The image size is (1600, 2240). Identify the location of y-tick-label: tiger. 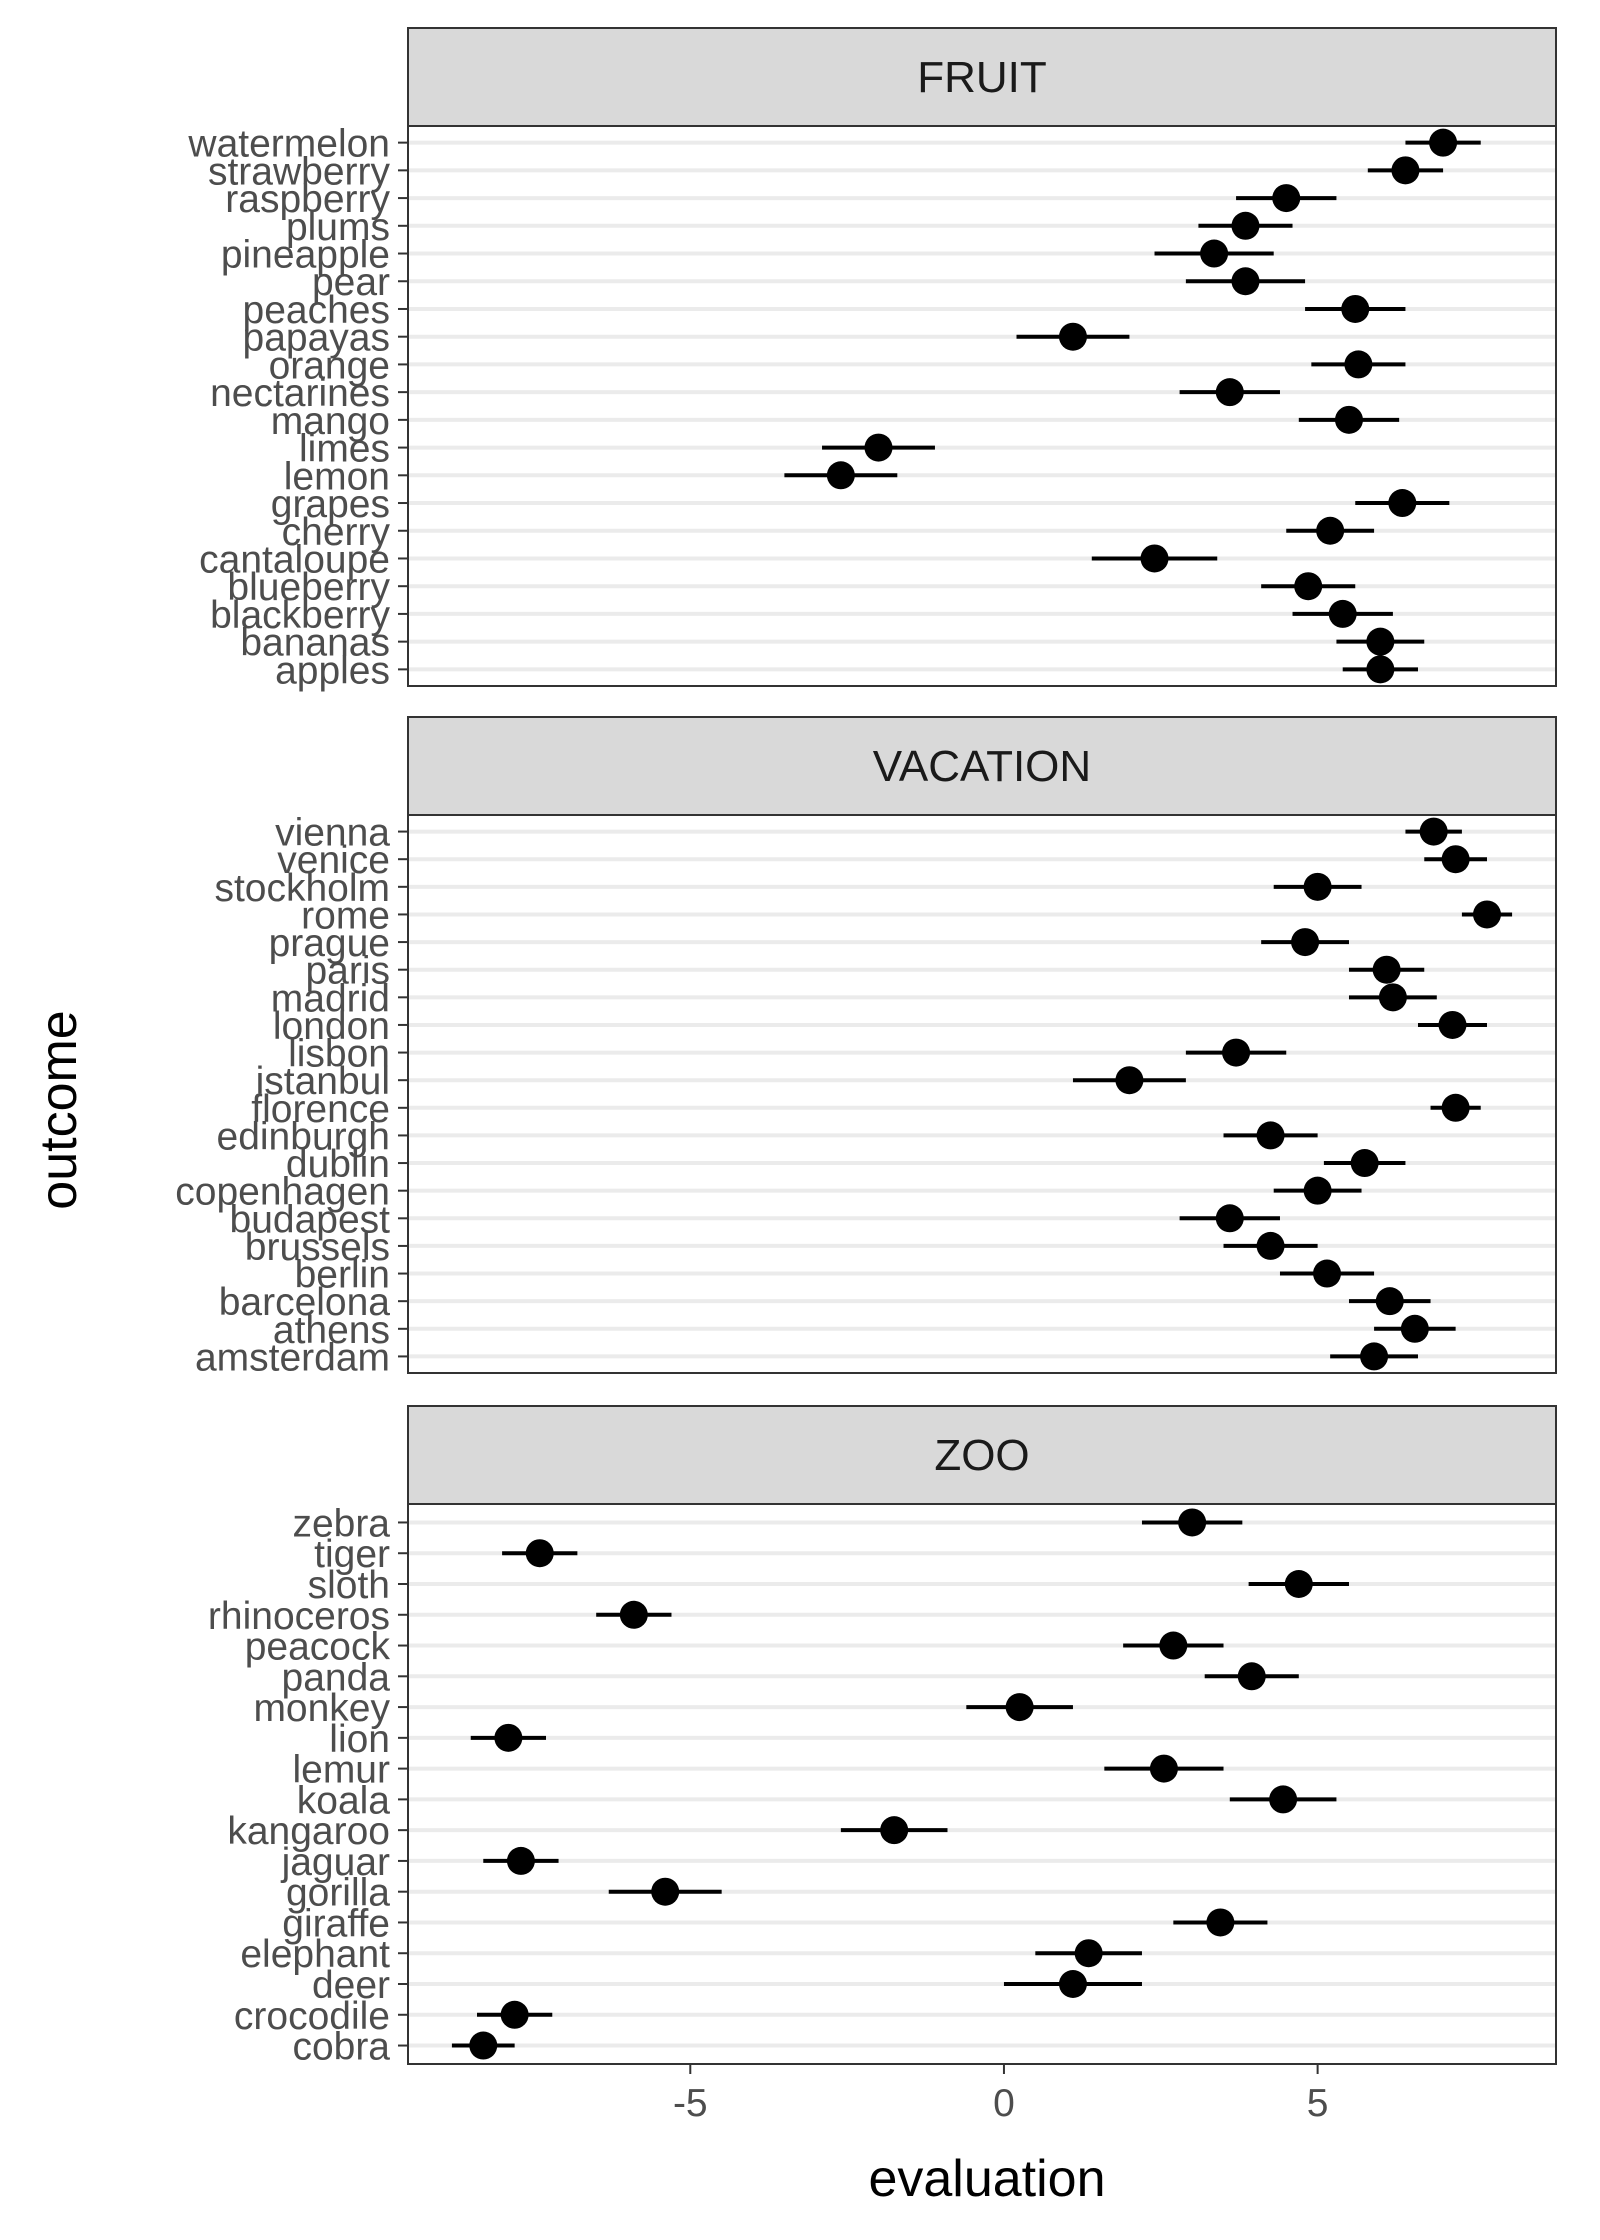
(352, 1554).